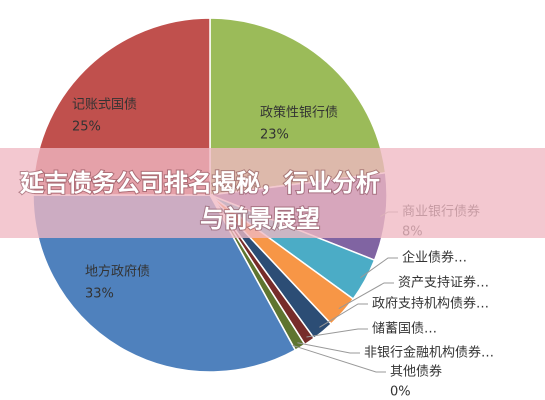  Describe the element at coordinates (400, 392) in the screenshot. I see `value-label: 0%` at that location.